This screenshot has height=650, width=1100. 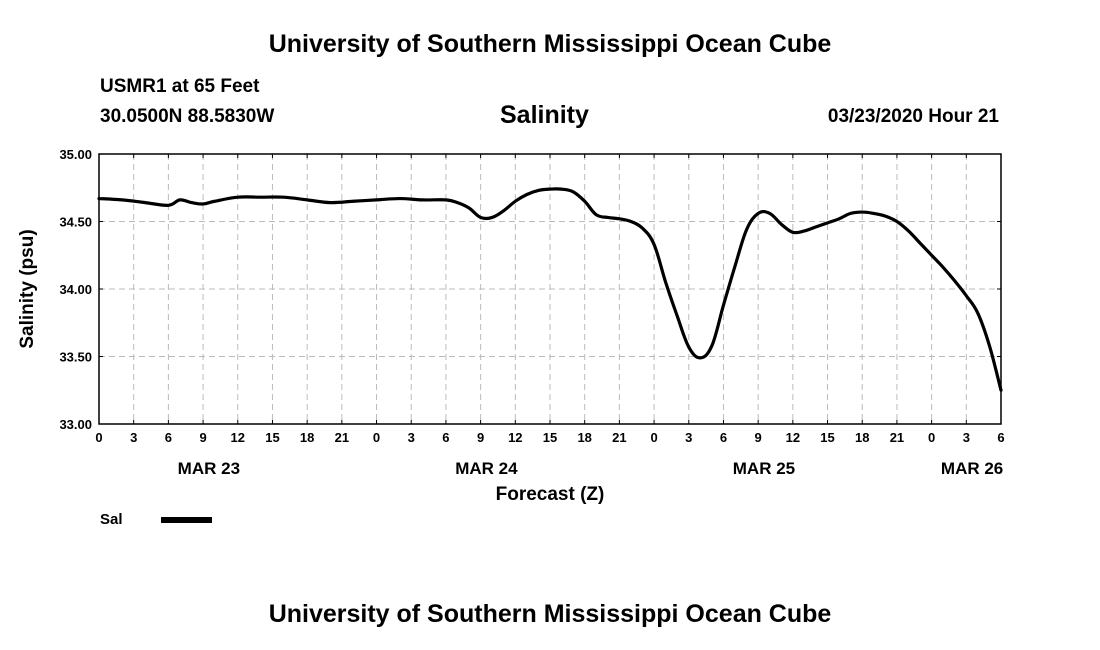 I want to click on station-label: USMR1 at 65 Feet, so click(x=180, y=86).